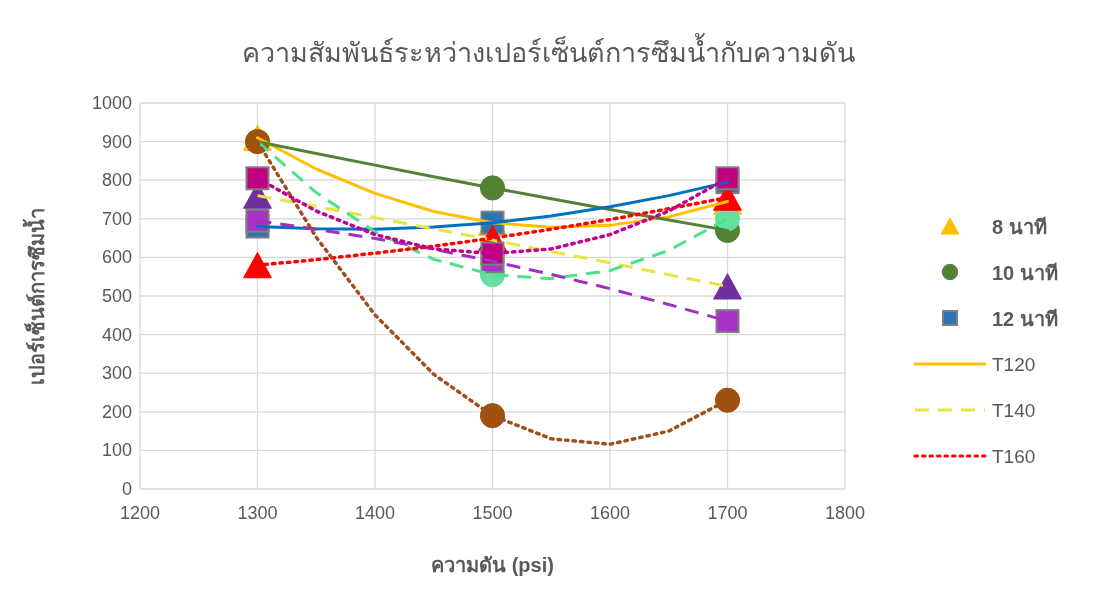  I want to click on y-tick-label: 600, so click(116, 257).